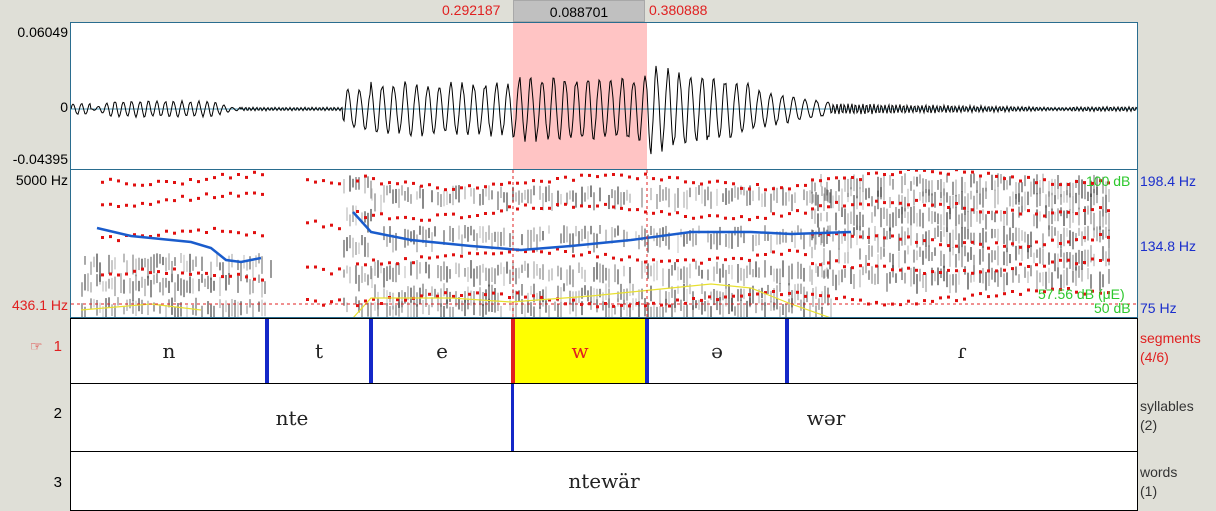 The width and height of the screenshot is (1216, 511). What do you see at coordinates (57, 346) in the screenshot?
I see `tier-1-number: 1` at bounding box center [57, 346].